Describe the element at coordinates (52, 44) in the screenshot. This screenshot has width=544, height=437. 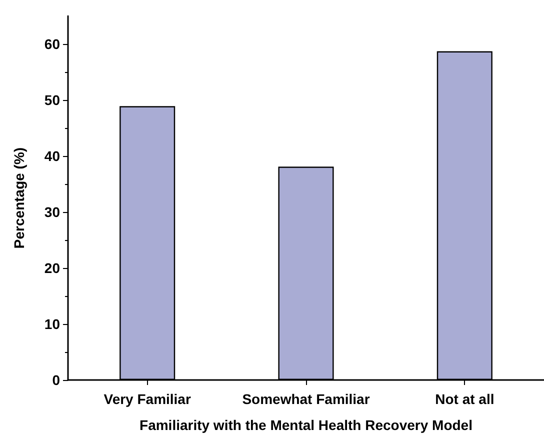
I see `y-tick-label: 60` at that location.